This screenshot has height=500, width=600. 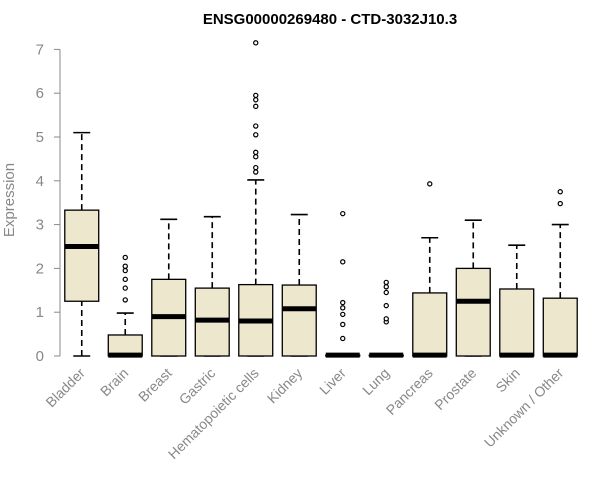 What do you see at coordinates (375, 381) in the screenshot?
I see `x-tick-label: Lung` at bounding box center [375, 381].